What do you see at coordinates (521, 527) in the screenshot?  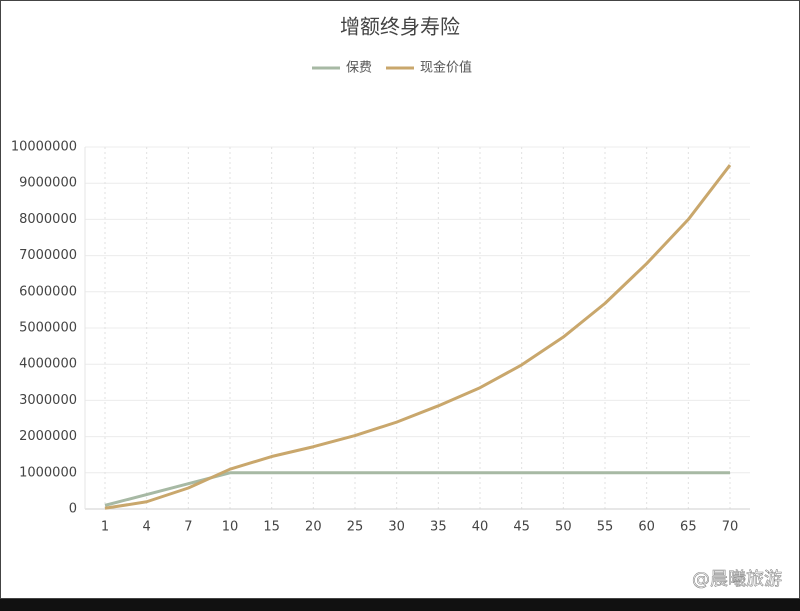 I see `x-tick-label: 45` at bounding box center [521, 527].